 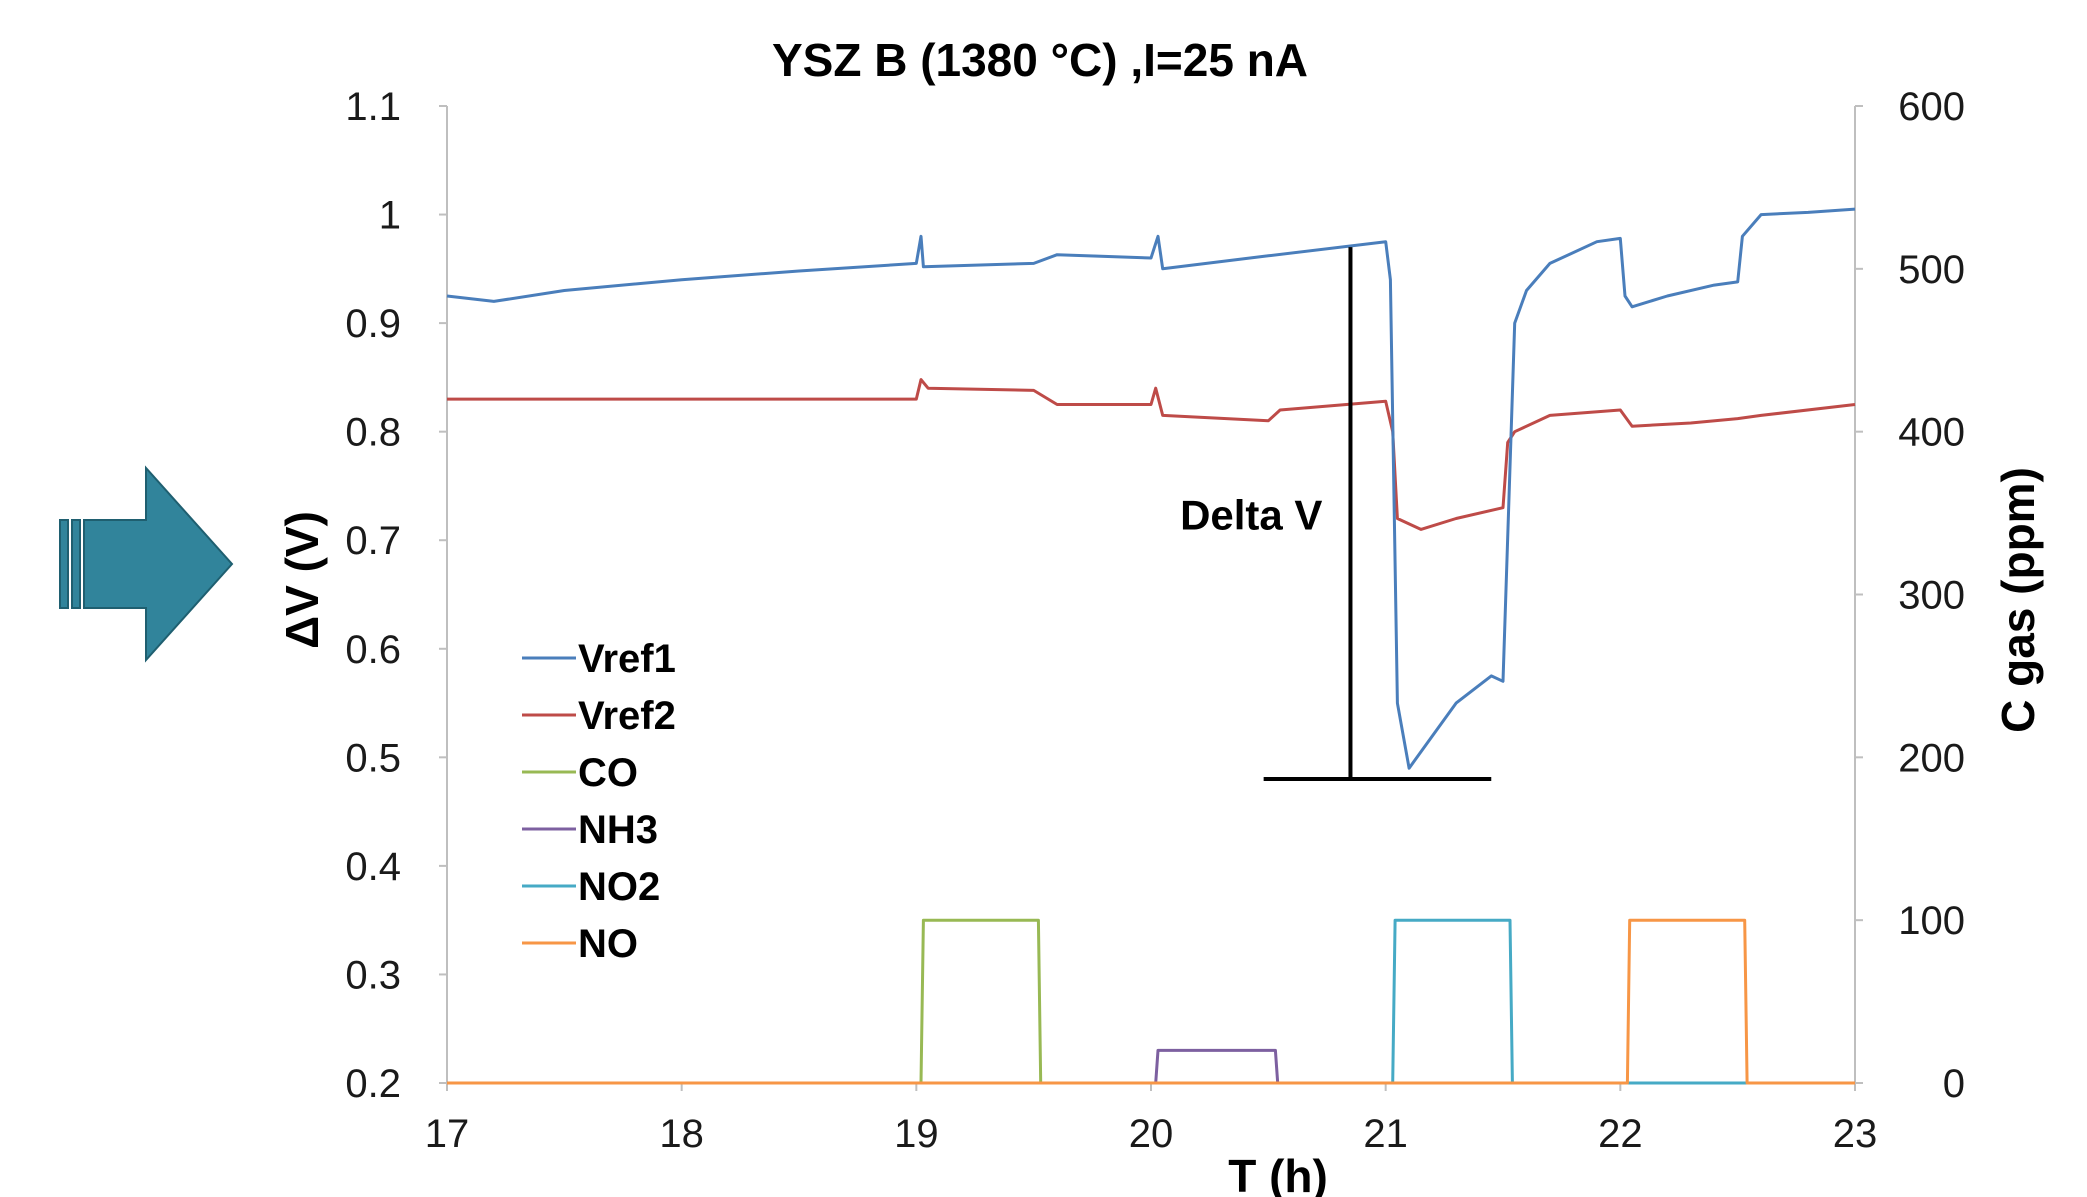 What do you see at coordinates (373, 867) in the screenshot?
I see `y-tick-label: 0.4` at bounding box center [373, 867].